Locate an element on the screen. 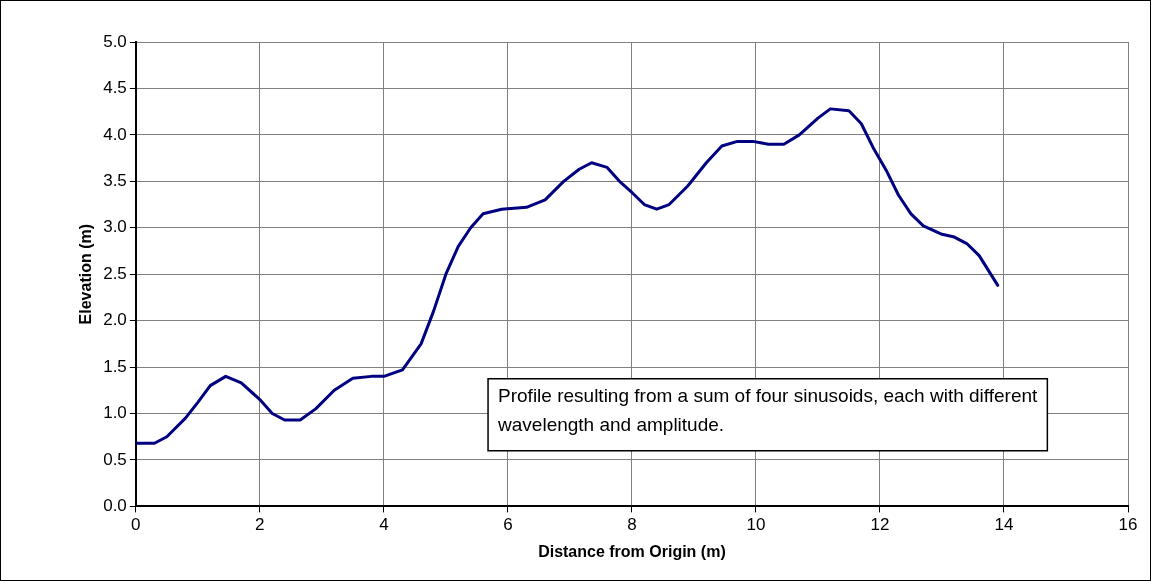 The image size is (1151, 581). x-tick-label: 0 is located at coordinates (136, 525).